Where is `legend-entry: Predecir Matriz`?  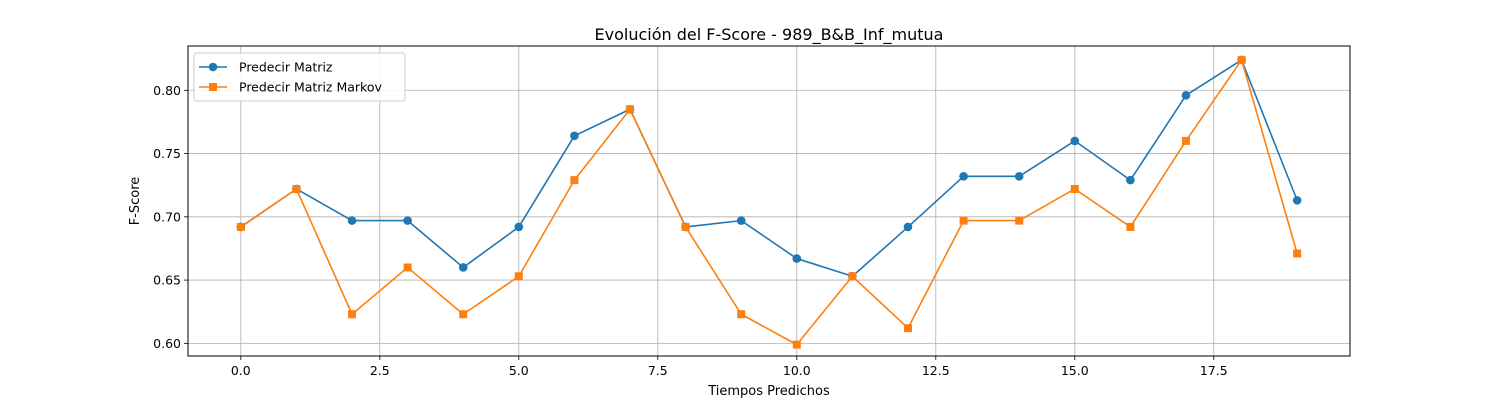 legend-entry: Predecir Matriz is located at coordinates (266, 67).